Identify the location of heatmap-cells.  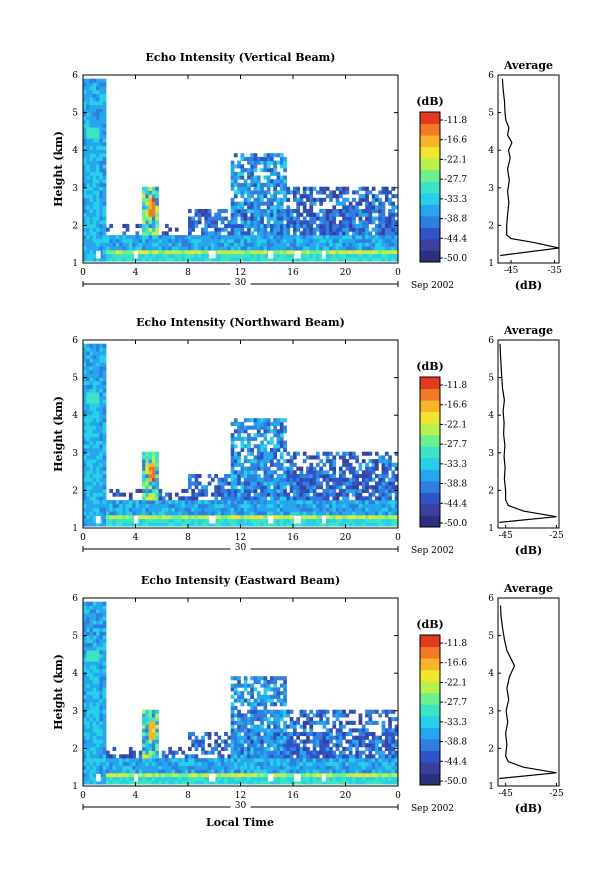
(241, 693).